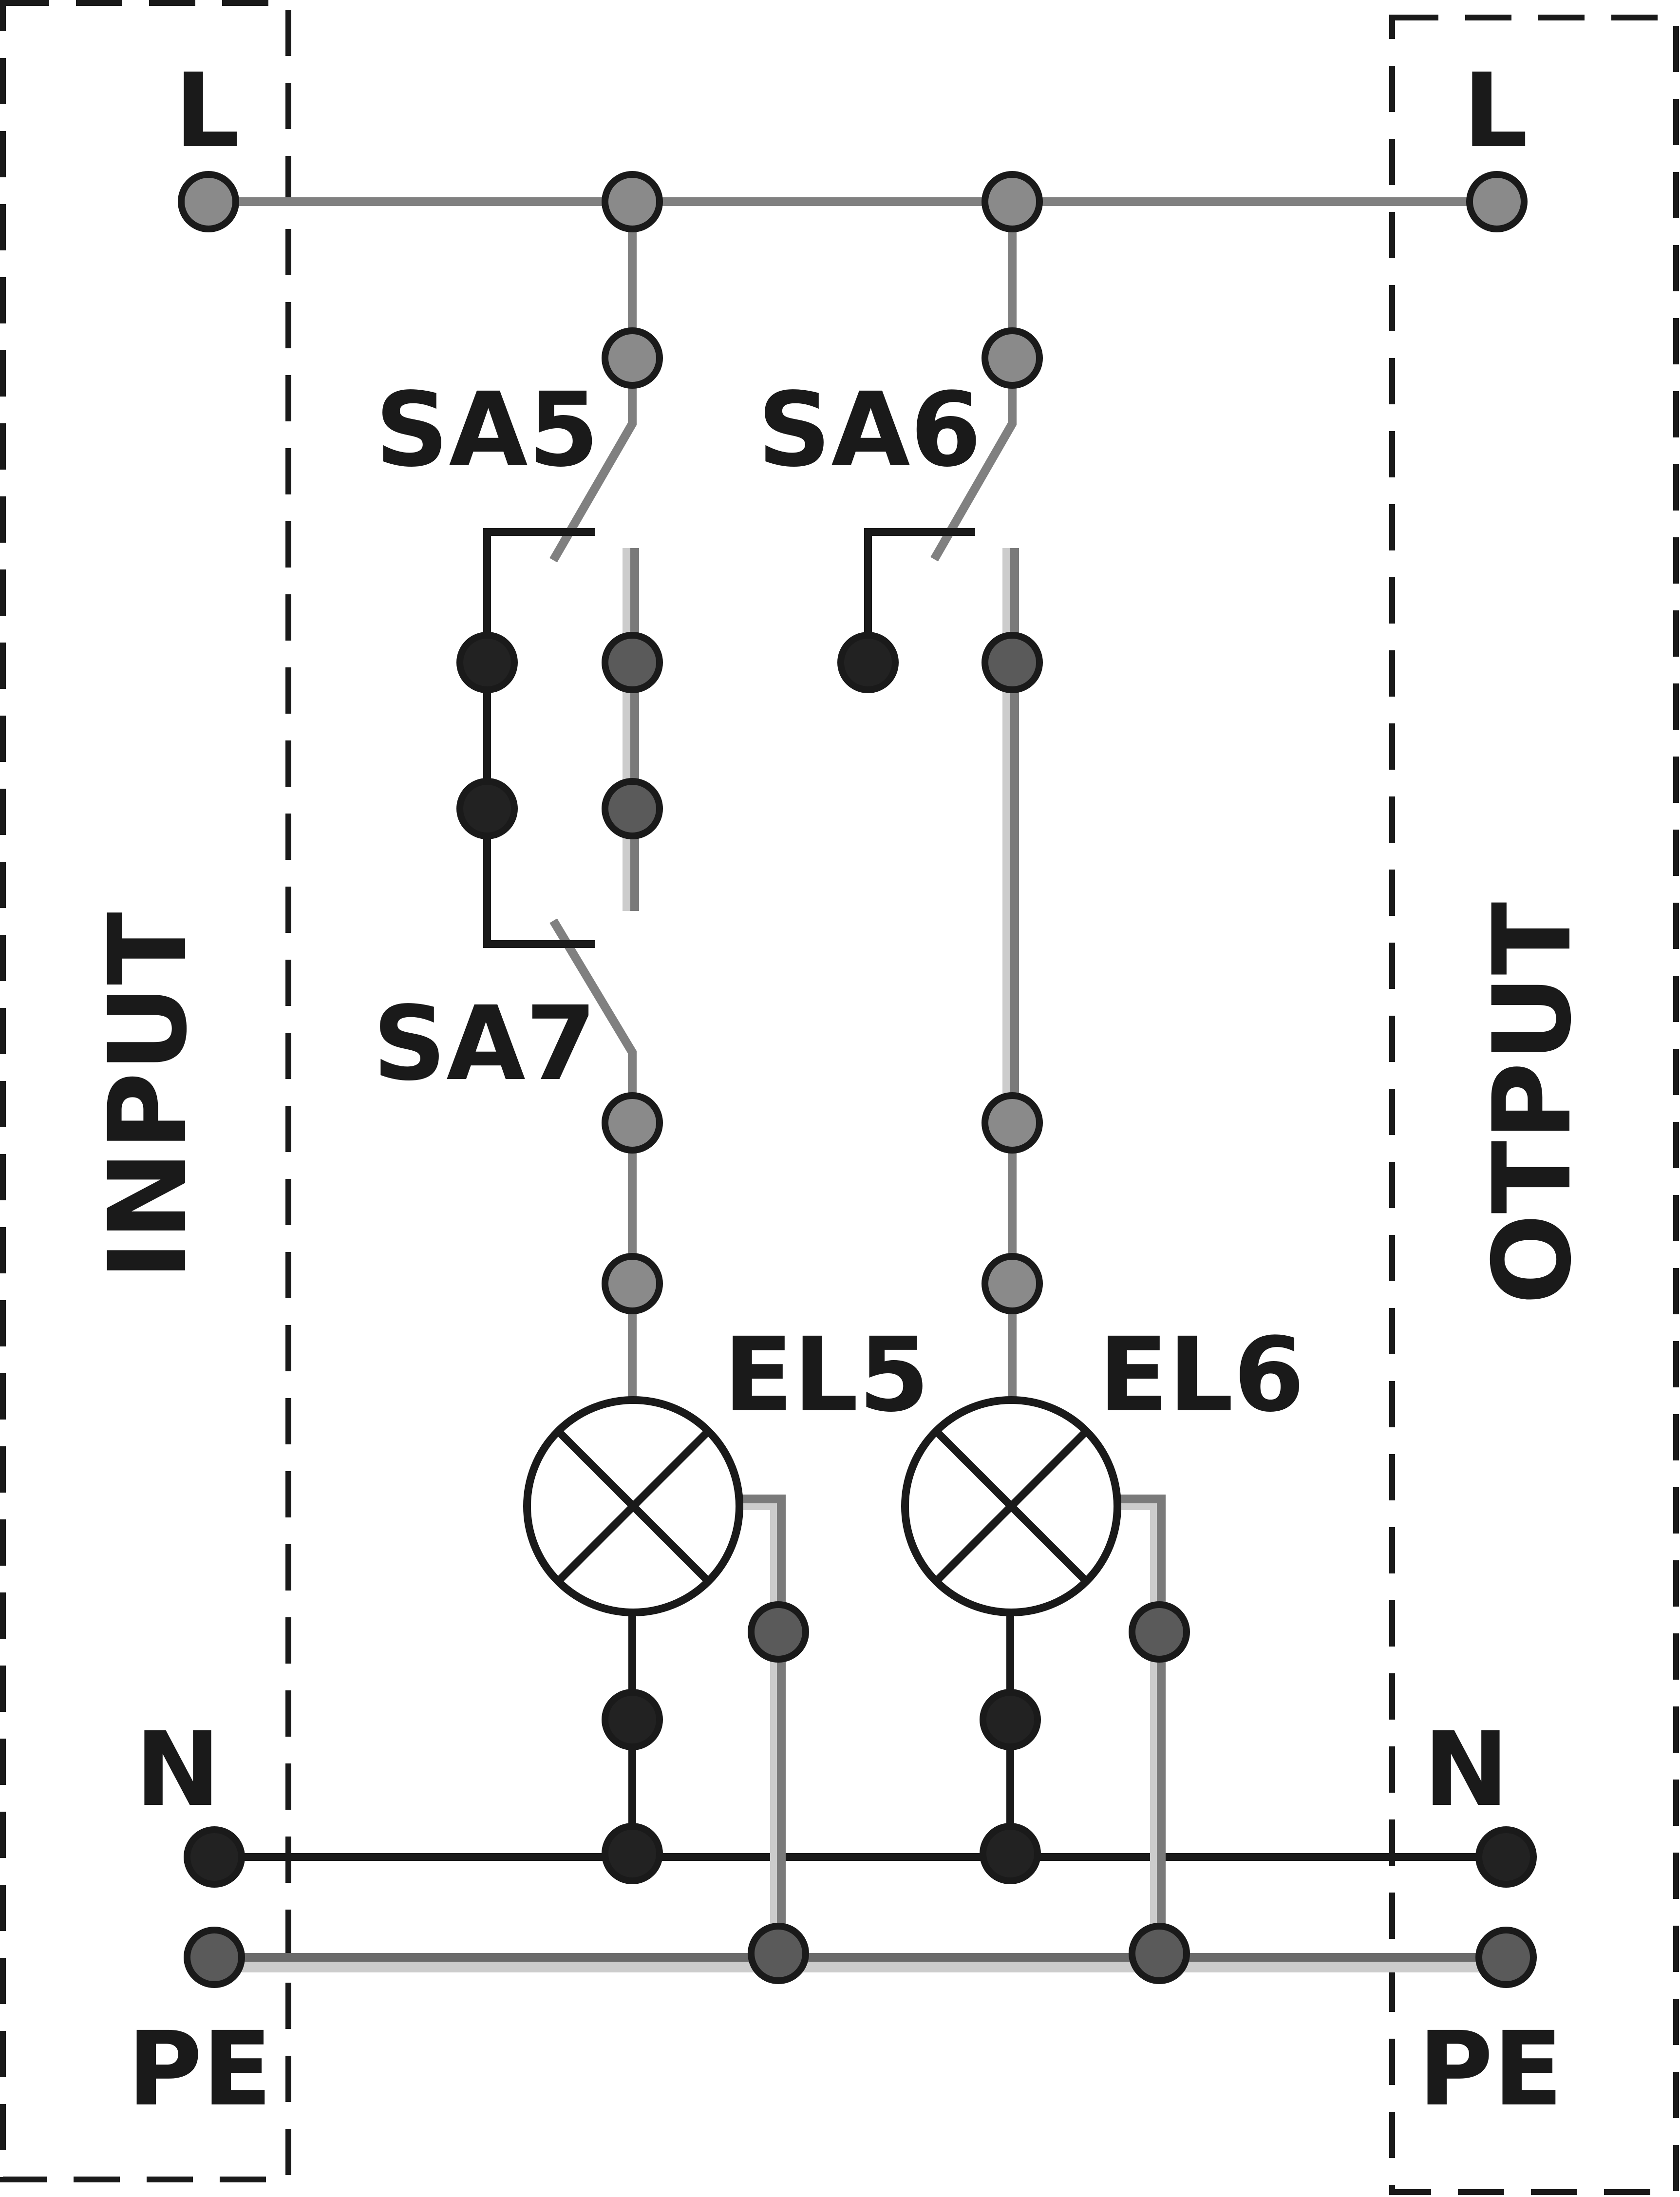 The width and height of the screenshot is (1680, 2197). I want to click on n-junction-el5, so click(633, 1853).